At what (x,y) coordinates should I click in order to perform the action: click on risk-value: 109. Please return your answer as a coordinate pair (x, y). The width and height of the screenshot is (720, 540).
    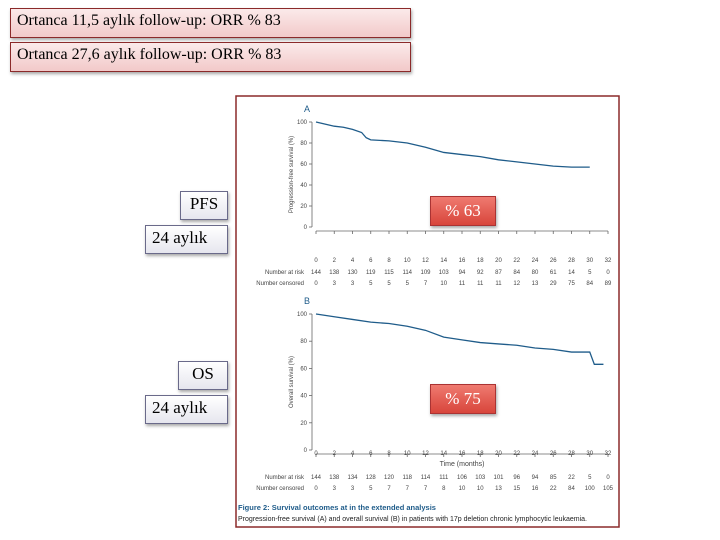
    Looking at the image, I should click on (425, 273).